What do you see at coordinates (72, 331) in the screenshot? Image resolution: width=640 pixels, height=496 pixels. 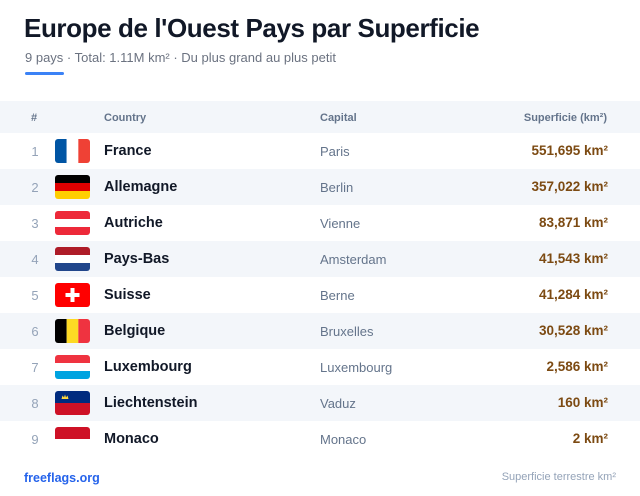 I see `belgium-flag-icon` at bounding box center [72, 331].